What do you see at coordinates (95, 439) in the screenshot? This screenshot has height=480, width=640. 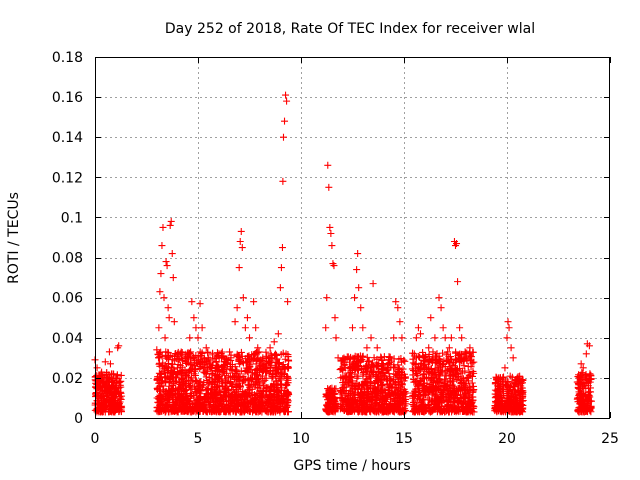 I see `x-tick-label: 0` at bounding box center [95, 439].